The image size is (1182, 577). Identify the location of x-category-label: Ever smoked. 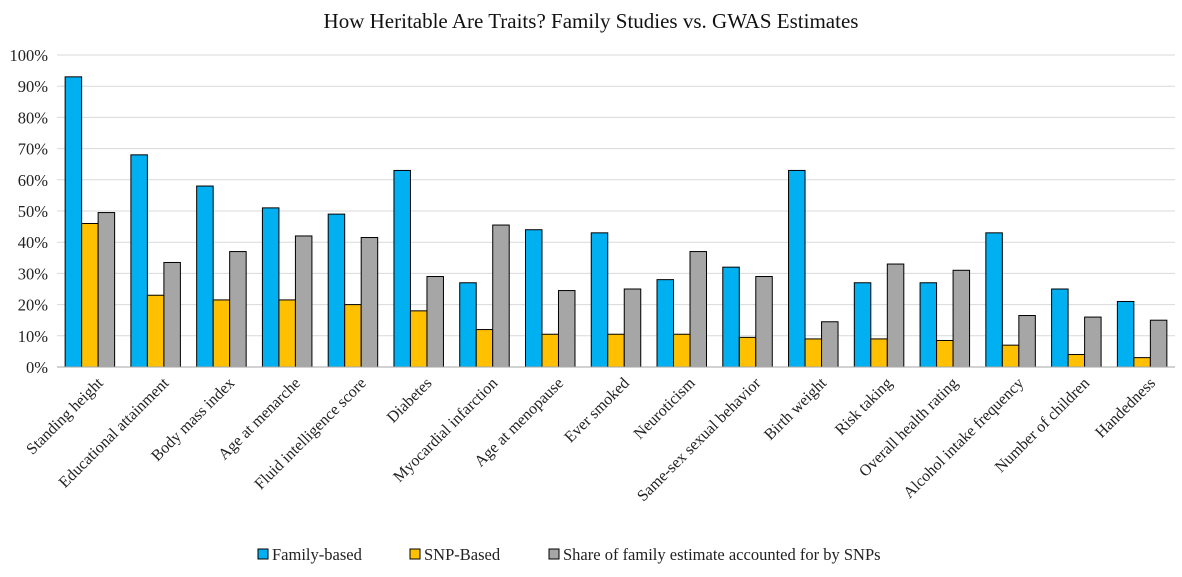
(596, 410).